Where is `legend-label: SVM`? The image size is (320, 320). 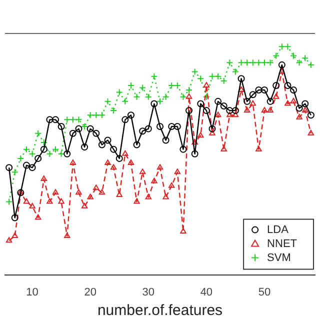
legend-label: SVM is located at coordinates (279, 258).